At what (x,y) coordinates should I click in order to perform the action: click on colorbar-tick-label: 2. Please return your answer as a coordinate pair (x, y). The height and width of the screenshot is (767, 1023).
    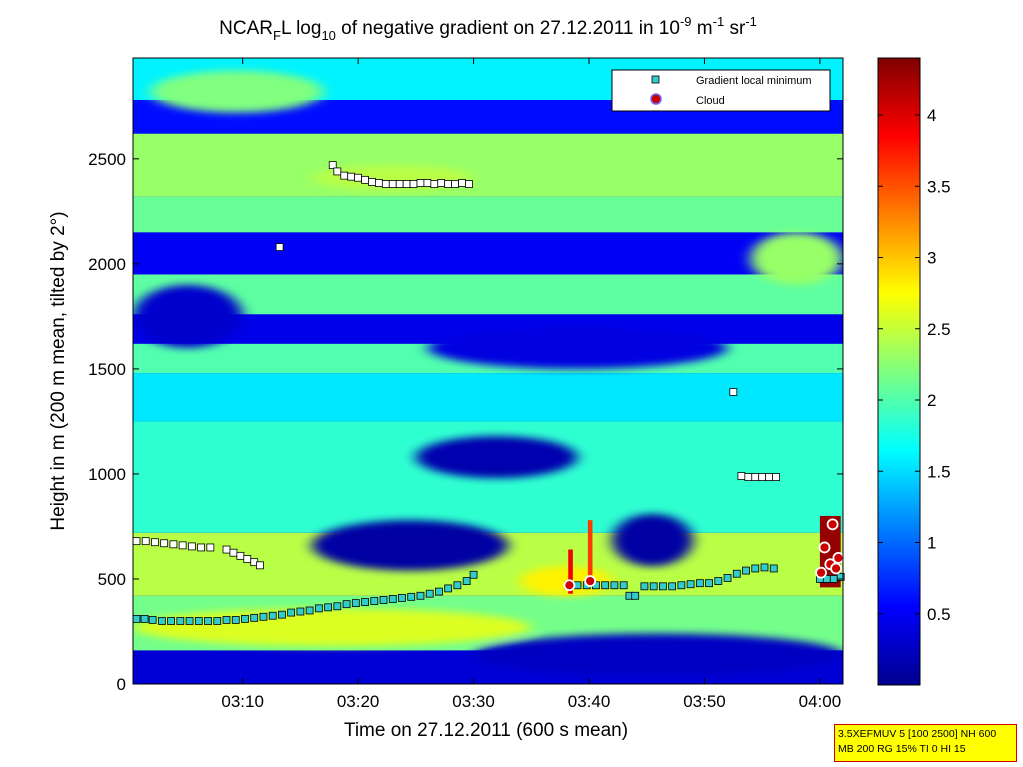
    Looking at the image, I should click on (931, 400).